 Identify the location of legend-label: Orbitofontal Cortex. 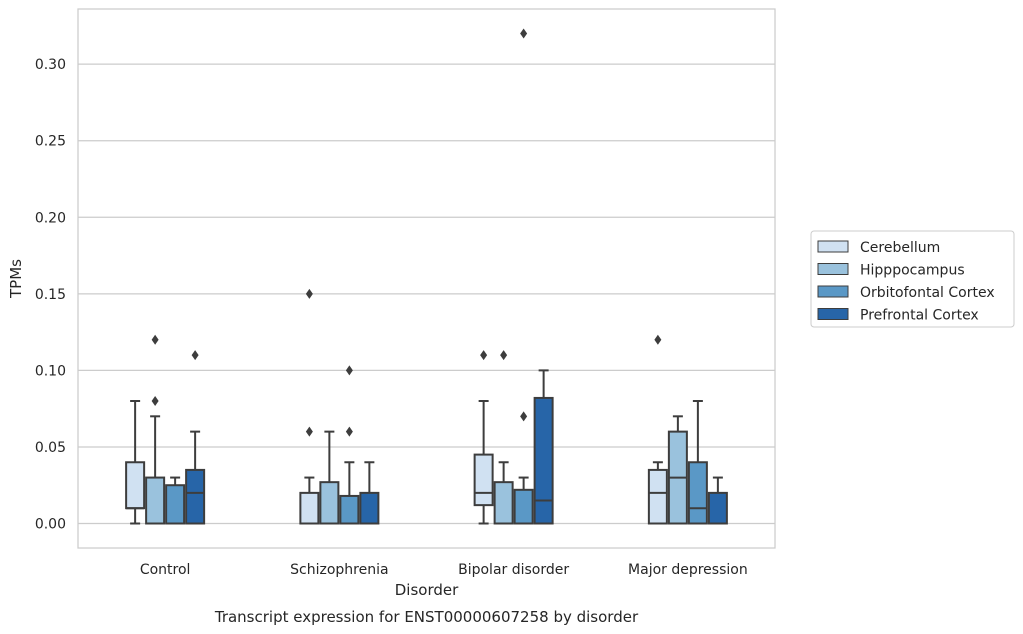
(927, 293).